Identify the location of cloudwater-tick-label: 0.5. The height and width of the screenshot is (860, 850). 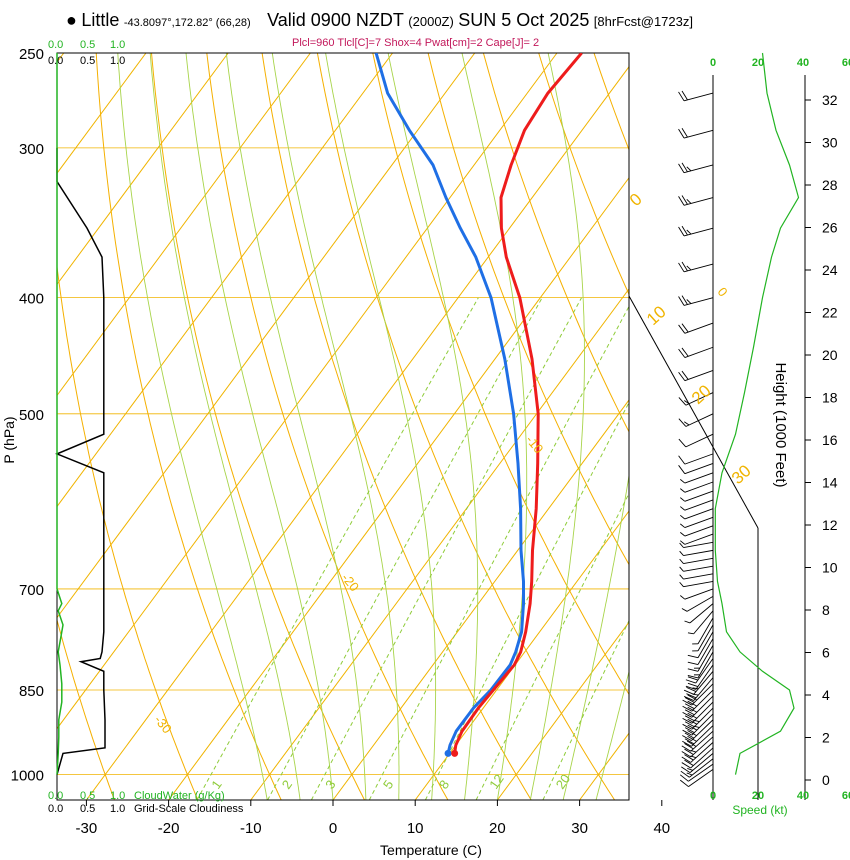
(87, 796).